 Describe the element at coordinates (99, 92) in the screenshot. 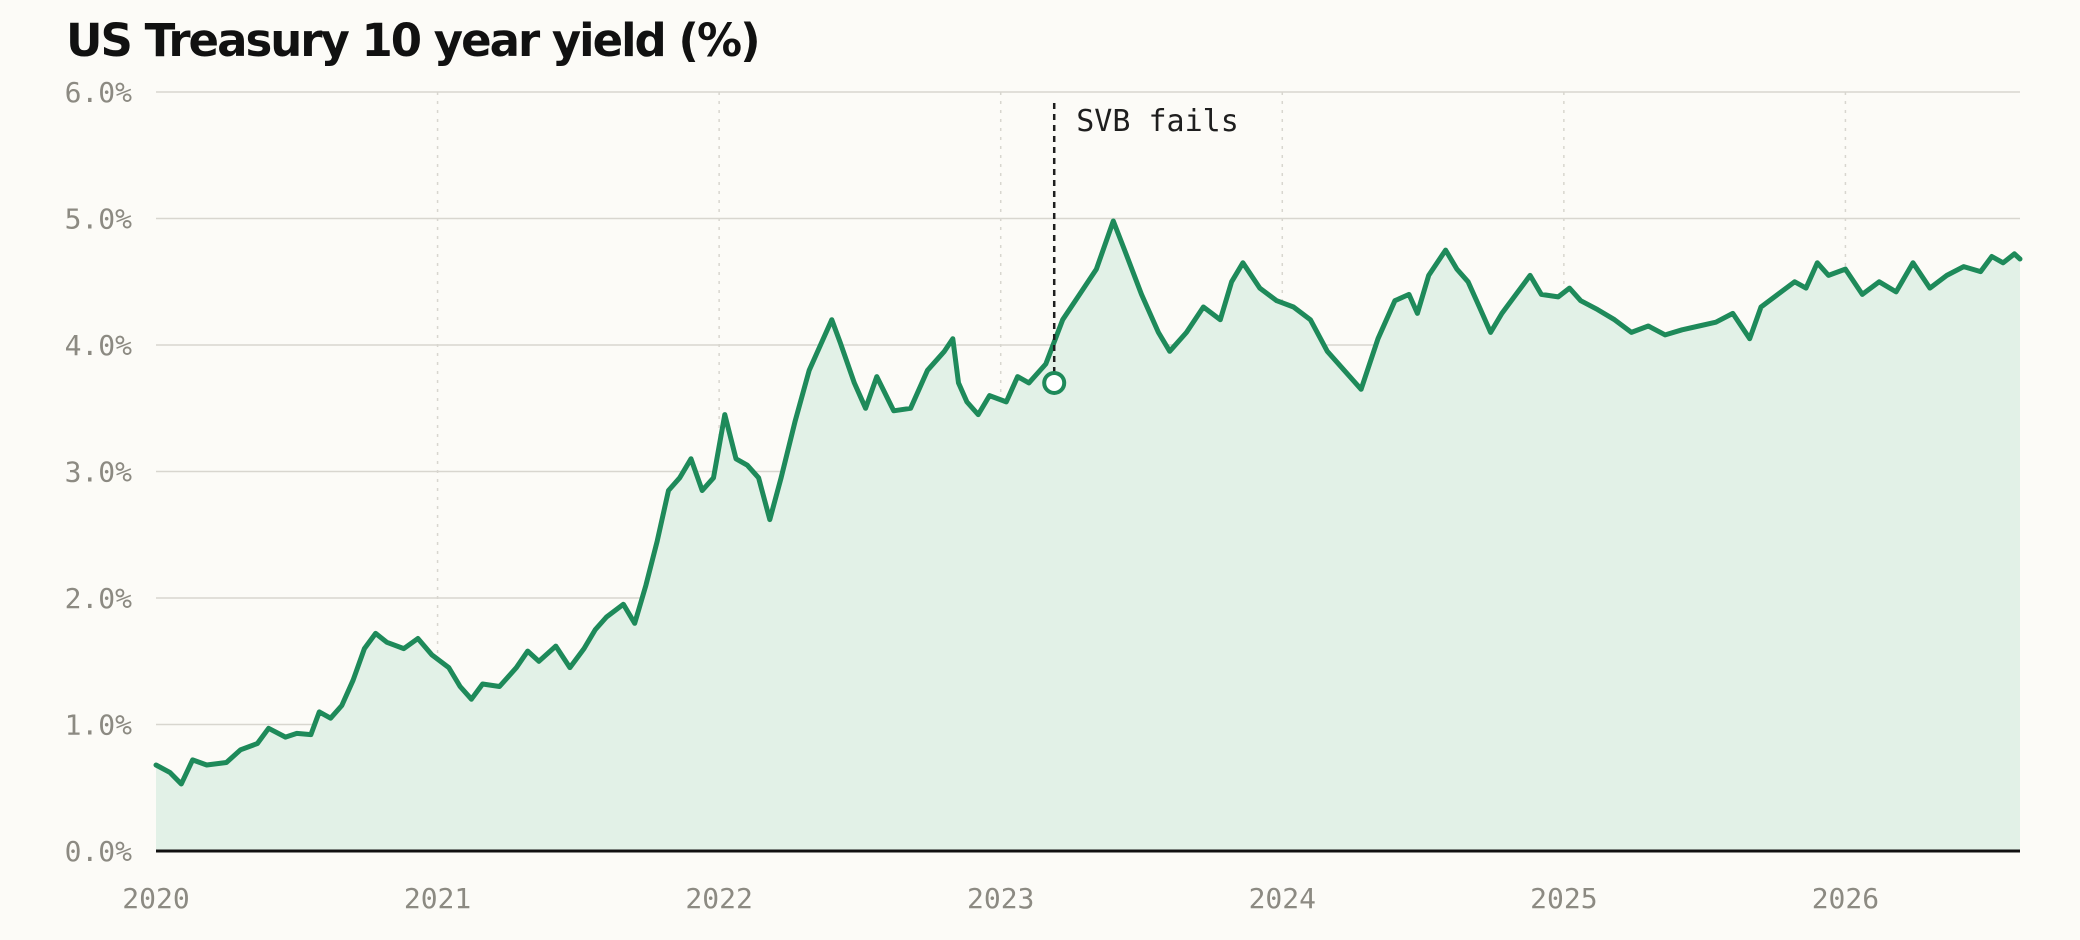

I see `y-tick-label: 6.0%` at that location.